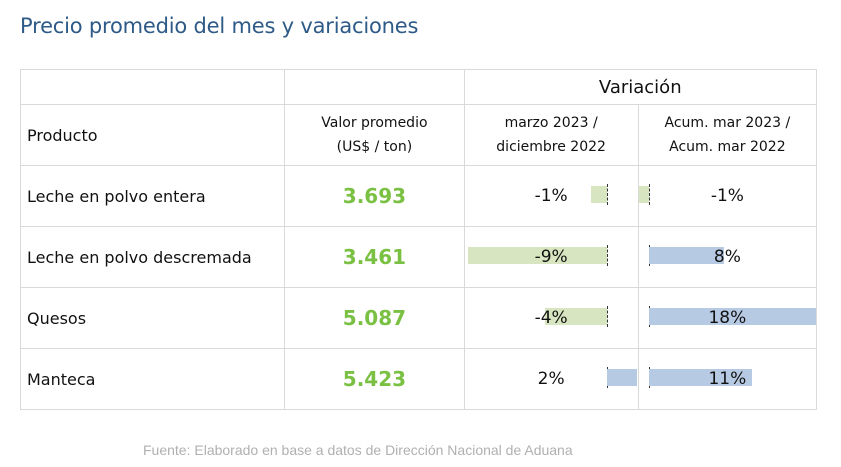 Image resolution: width=841 pixels, height=467 pixels. I want to click on var-acum-label: -1%, so click(727, 196).